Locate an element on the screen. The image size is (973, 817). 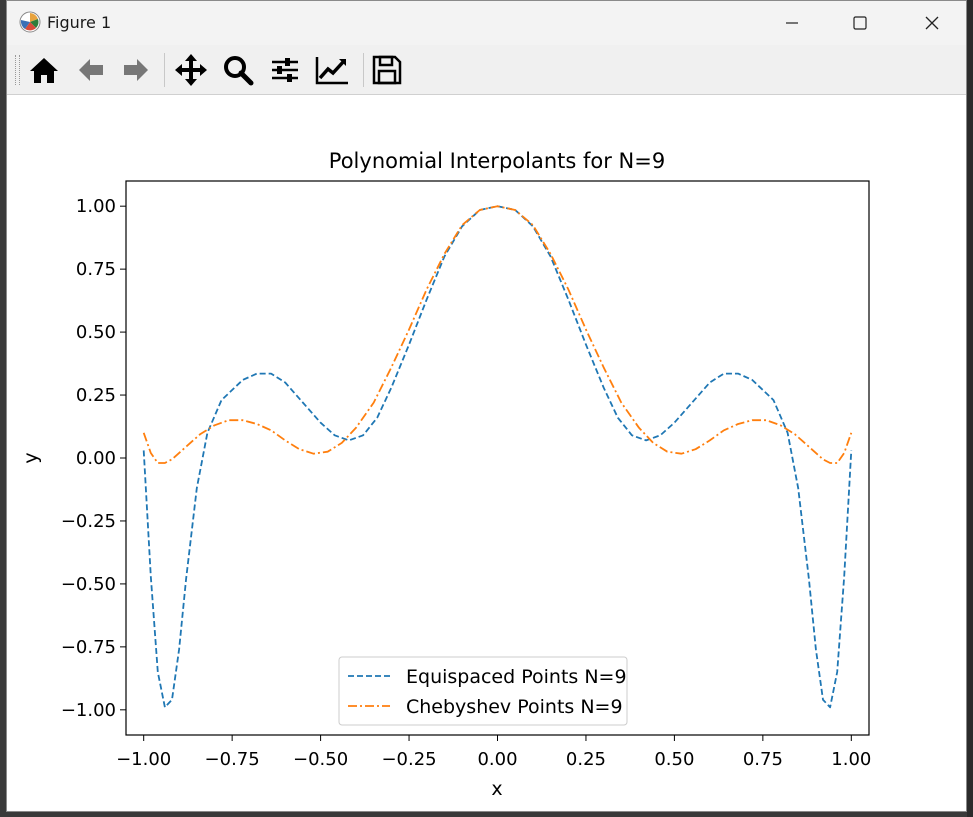
toolbar-grip is located at coordinates (17, 70).